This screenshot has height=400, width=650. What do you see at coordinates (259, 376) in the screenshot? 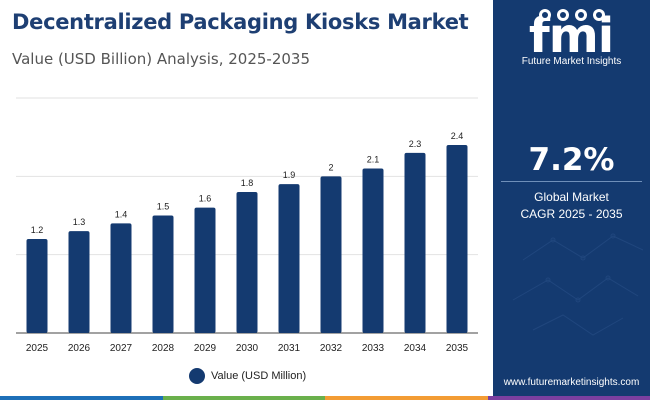
I see `legend-label: Value (USD Million)` at bounding box center [259, 376].